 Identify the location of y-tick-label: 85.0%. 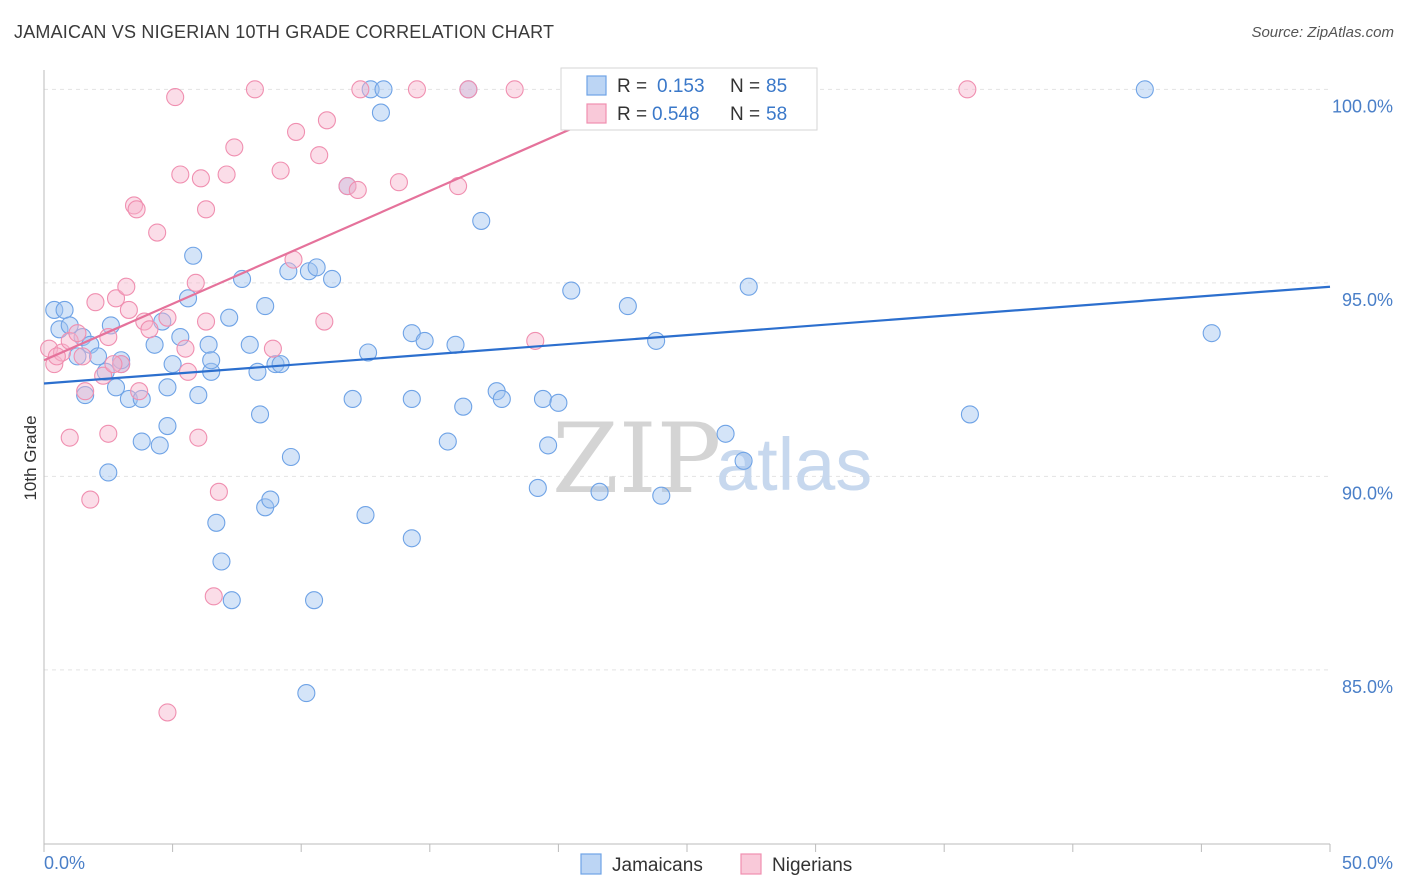
(1367, 687).